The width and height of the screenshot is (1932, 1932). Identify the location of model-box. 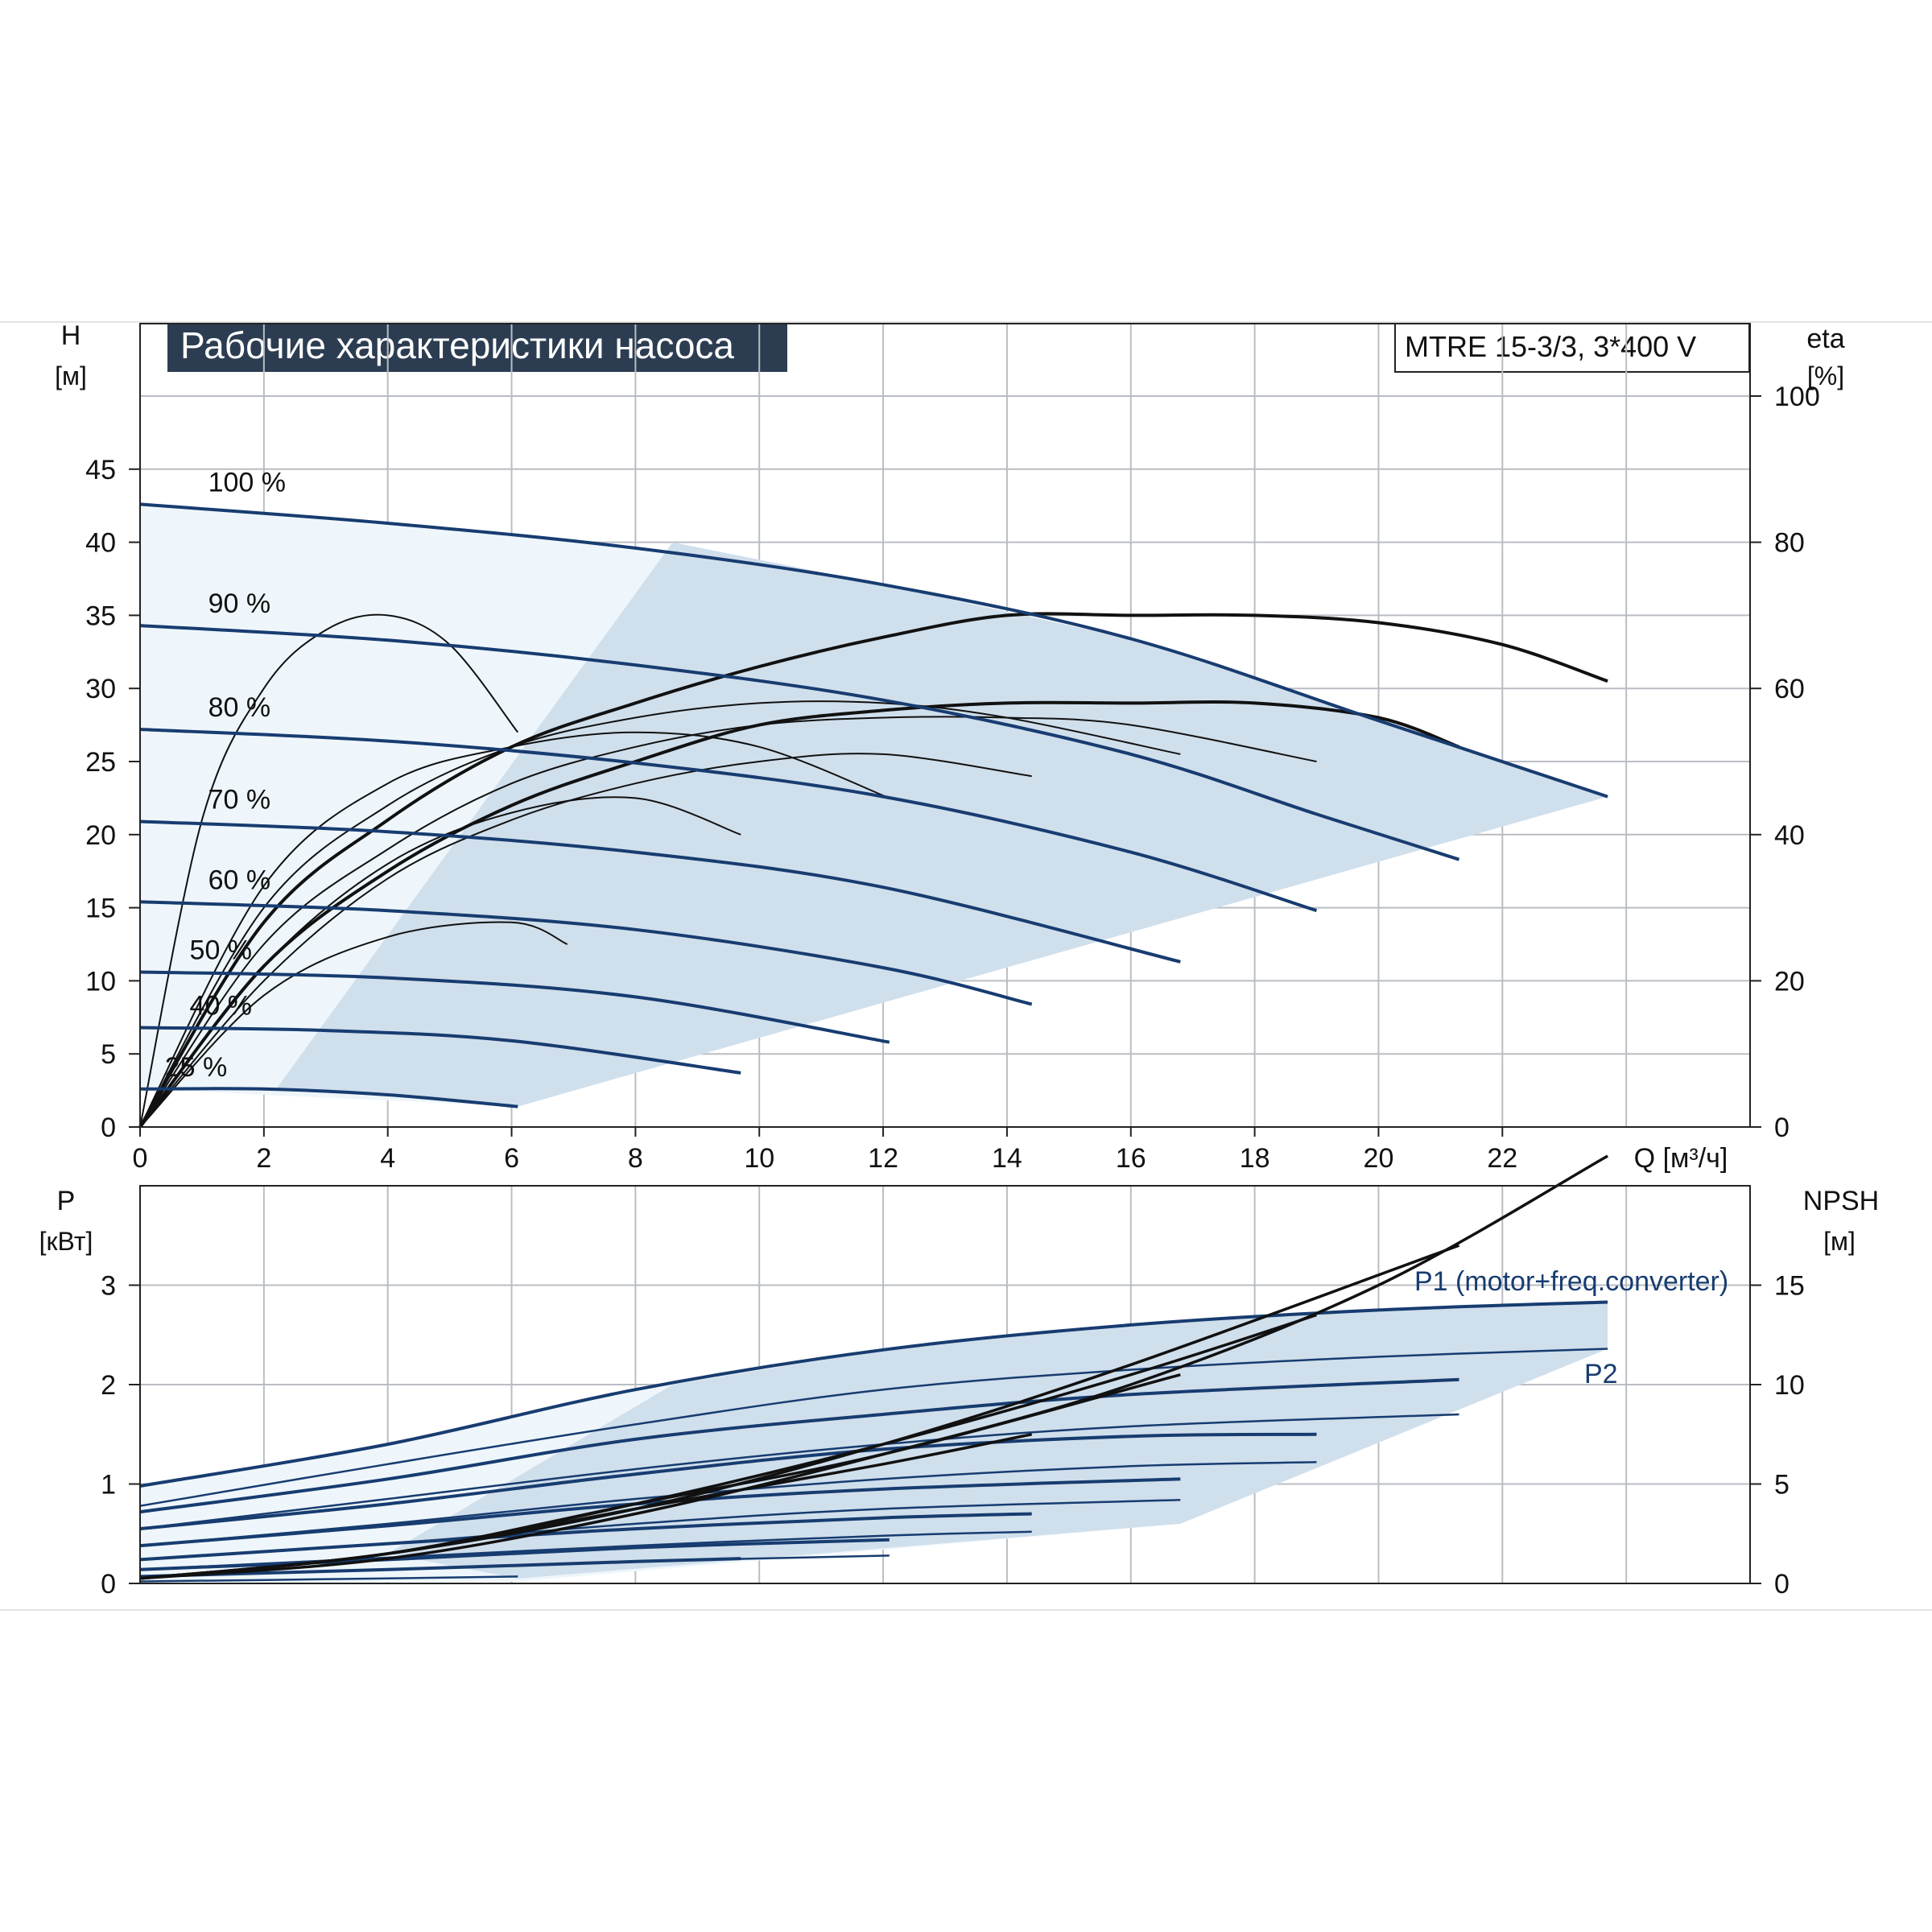
(1572, 348).